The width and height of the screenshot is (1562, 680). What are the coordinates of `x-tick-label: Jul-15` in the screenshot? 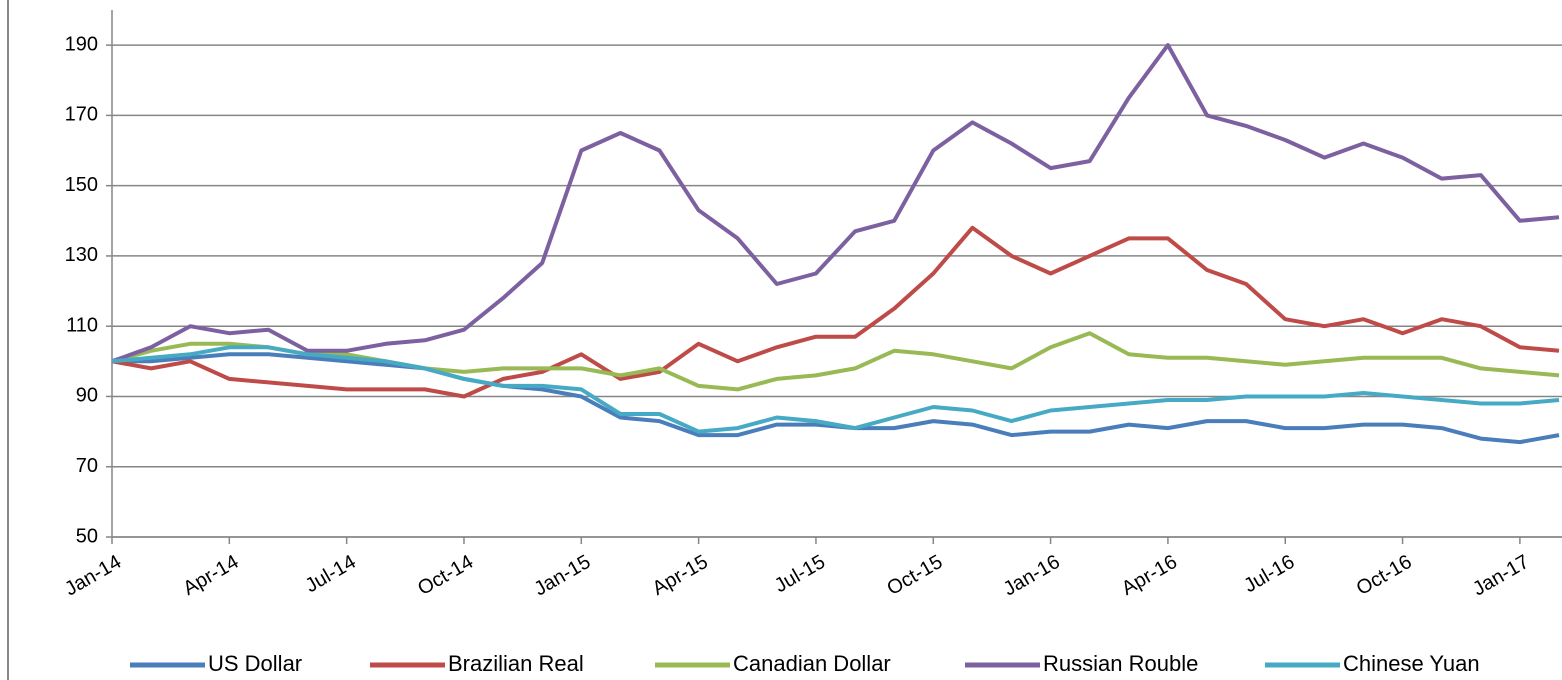 It's located at (800, 574).